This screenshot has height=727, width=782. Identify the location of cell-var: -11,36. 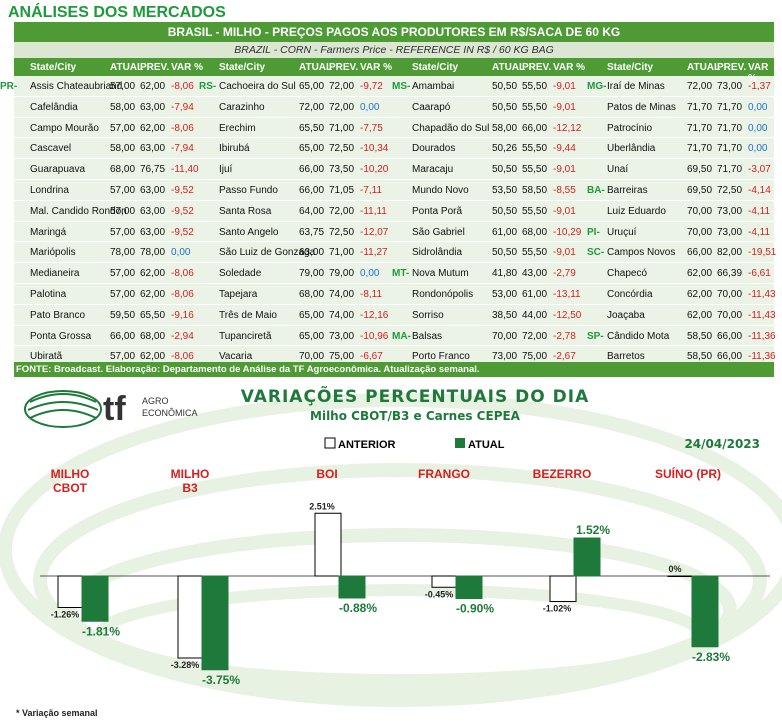
(762, 357).